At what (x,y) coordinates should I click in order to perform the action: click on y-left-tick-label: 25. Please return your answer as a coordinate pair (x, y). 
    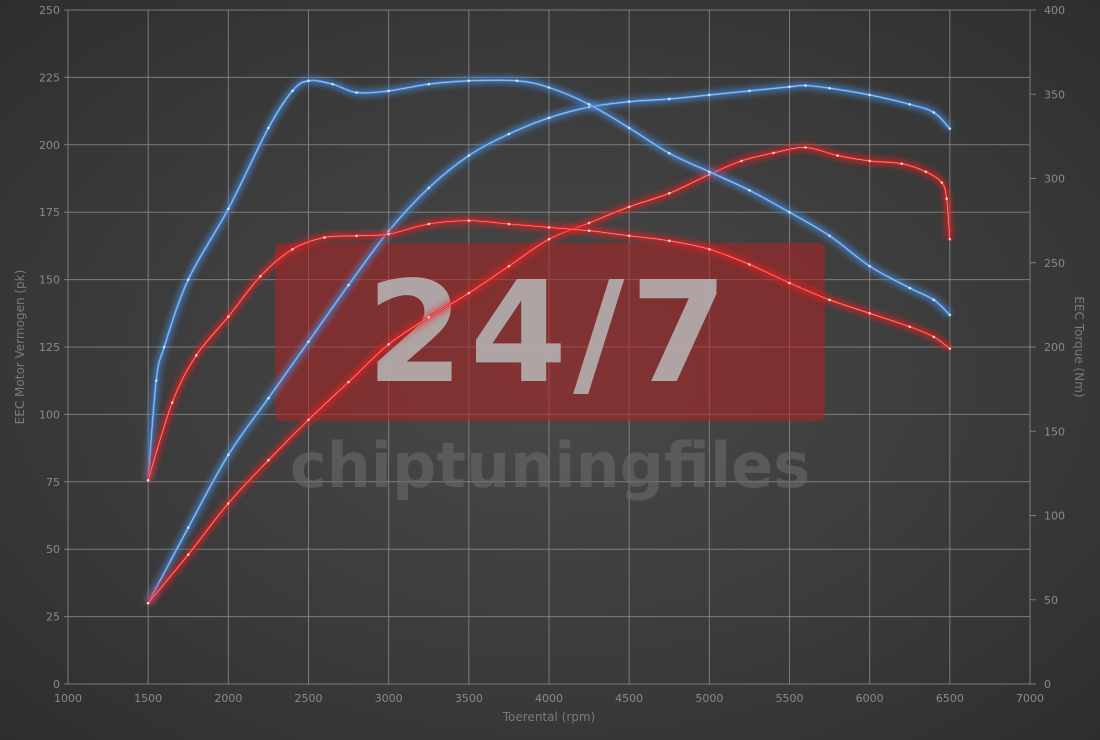
    Looking at the image, I should click on (53, 617).